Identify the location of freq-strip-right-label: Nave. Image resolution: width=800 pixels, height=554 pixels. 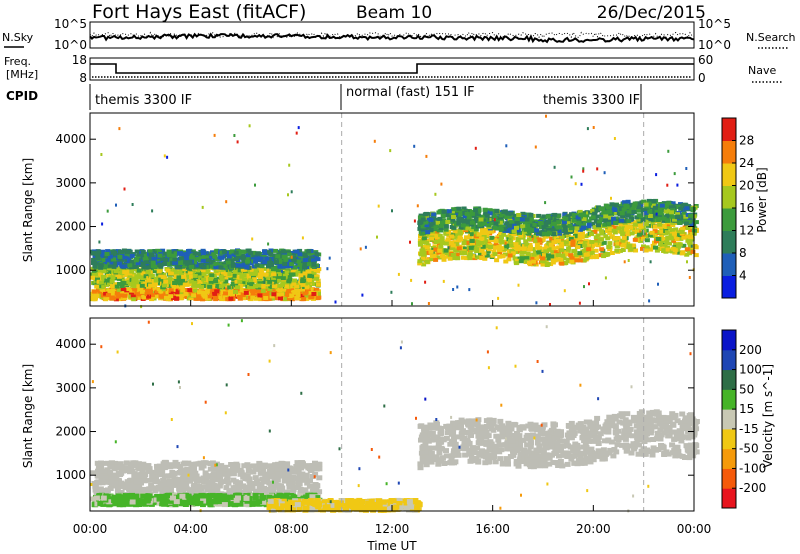
(762, 70).